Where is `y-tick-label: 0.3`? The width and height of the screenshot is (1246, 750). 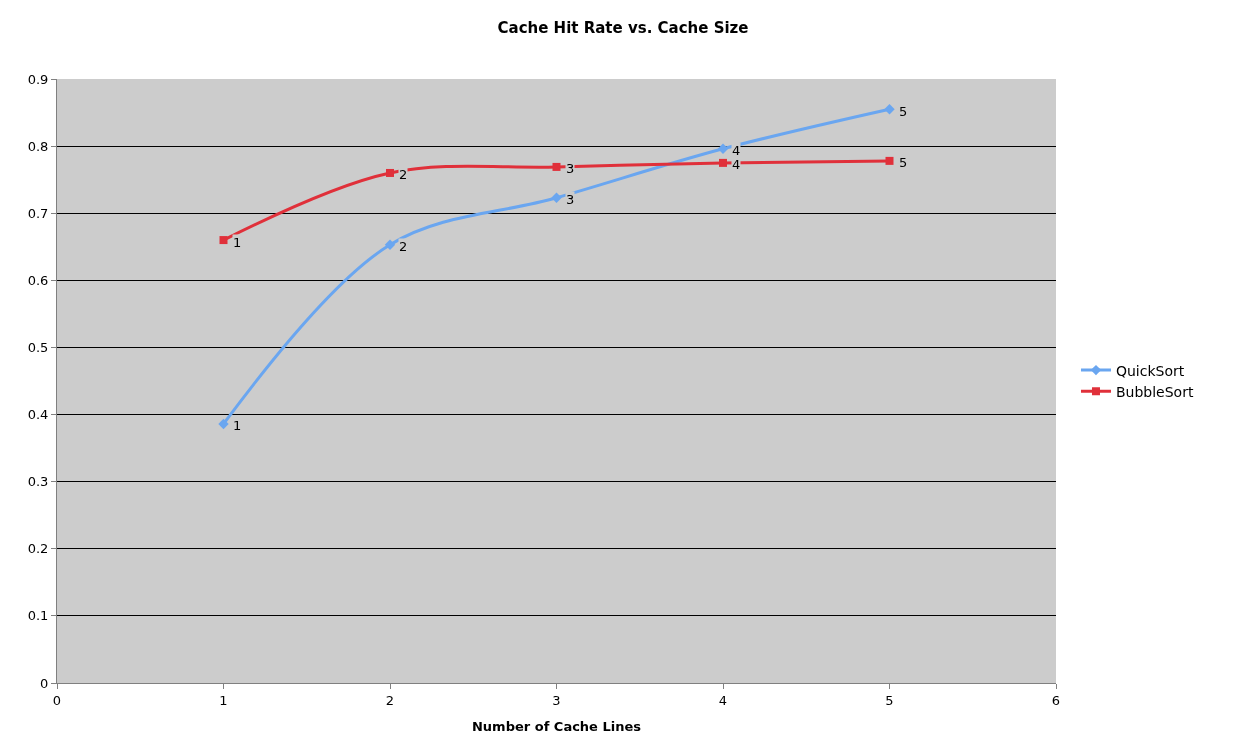
y-tick-label: 0.3 is located at coordinates (38, 482).